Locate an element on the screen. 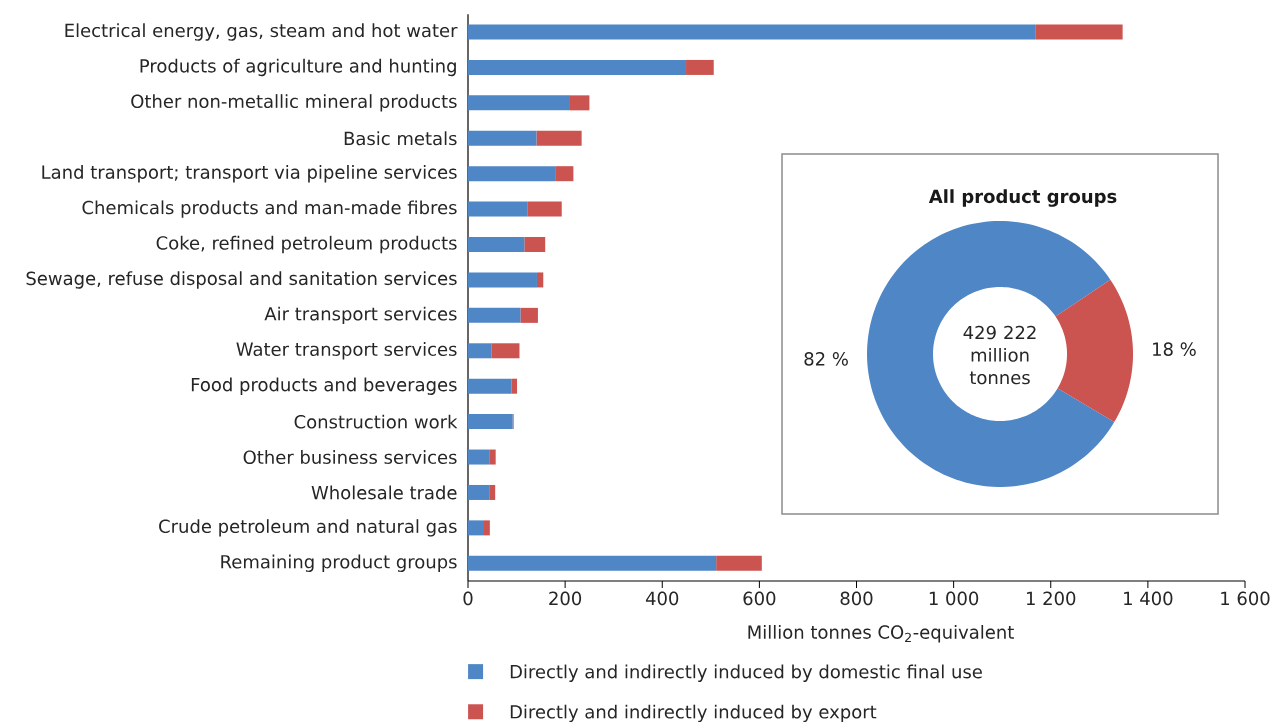  x-tick-label: 1 400 is located at coordinates (1148, 598).